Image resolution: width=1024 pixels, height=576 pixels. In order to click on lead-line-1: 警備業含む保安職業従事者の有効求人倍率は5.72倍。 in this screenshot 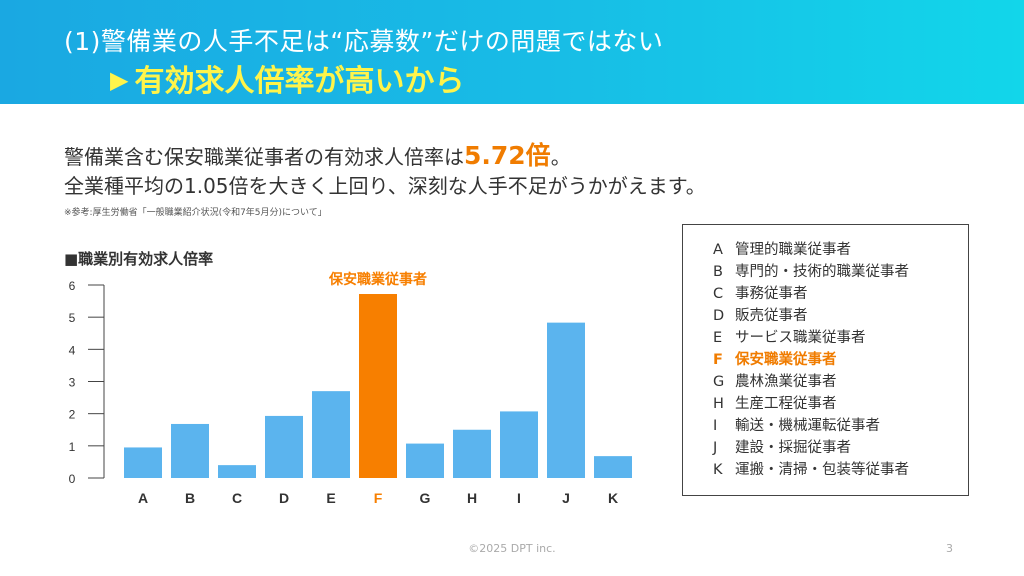, I will do `click(317, 154)`.